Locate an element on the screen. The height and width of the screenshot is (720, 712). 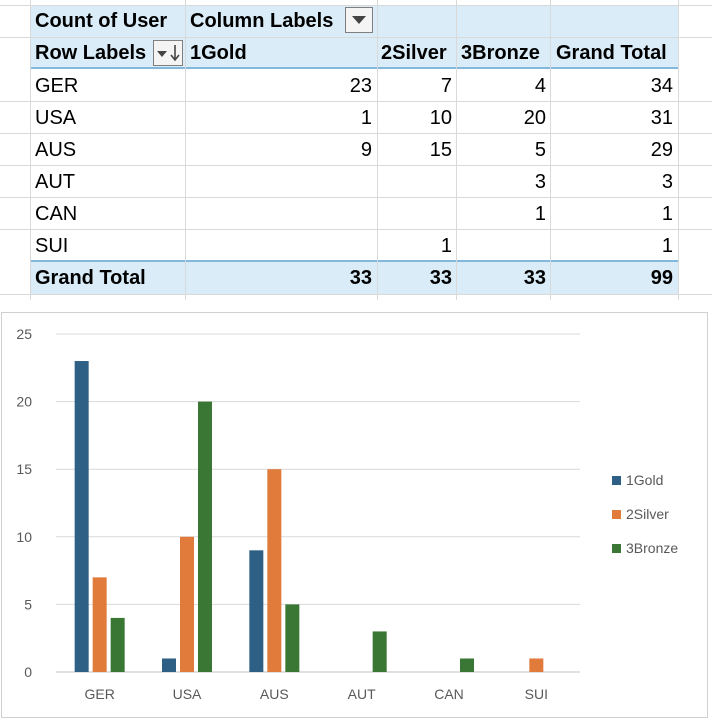
cell-value: 23 is located at coordinates (360, 86).